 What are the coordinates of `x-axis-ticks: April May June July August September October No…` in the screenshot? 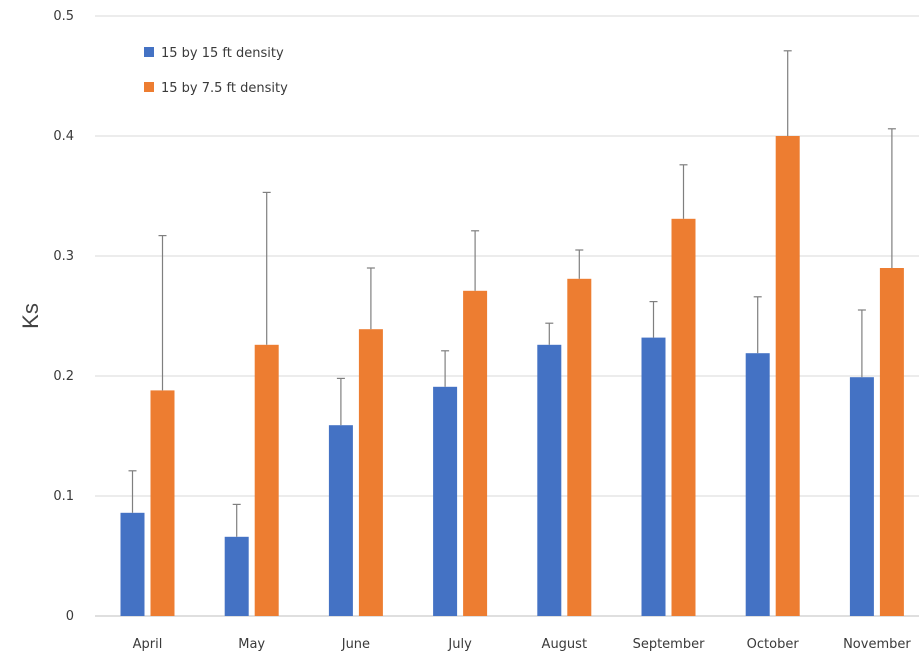 It's located at (522, 644).